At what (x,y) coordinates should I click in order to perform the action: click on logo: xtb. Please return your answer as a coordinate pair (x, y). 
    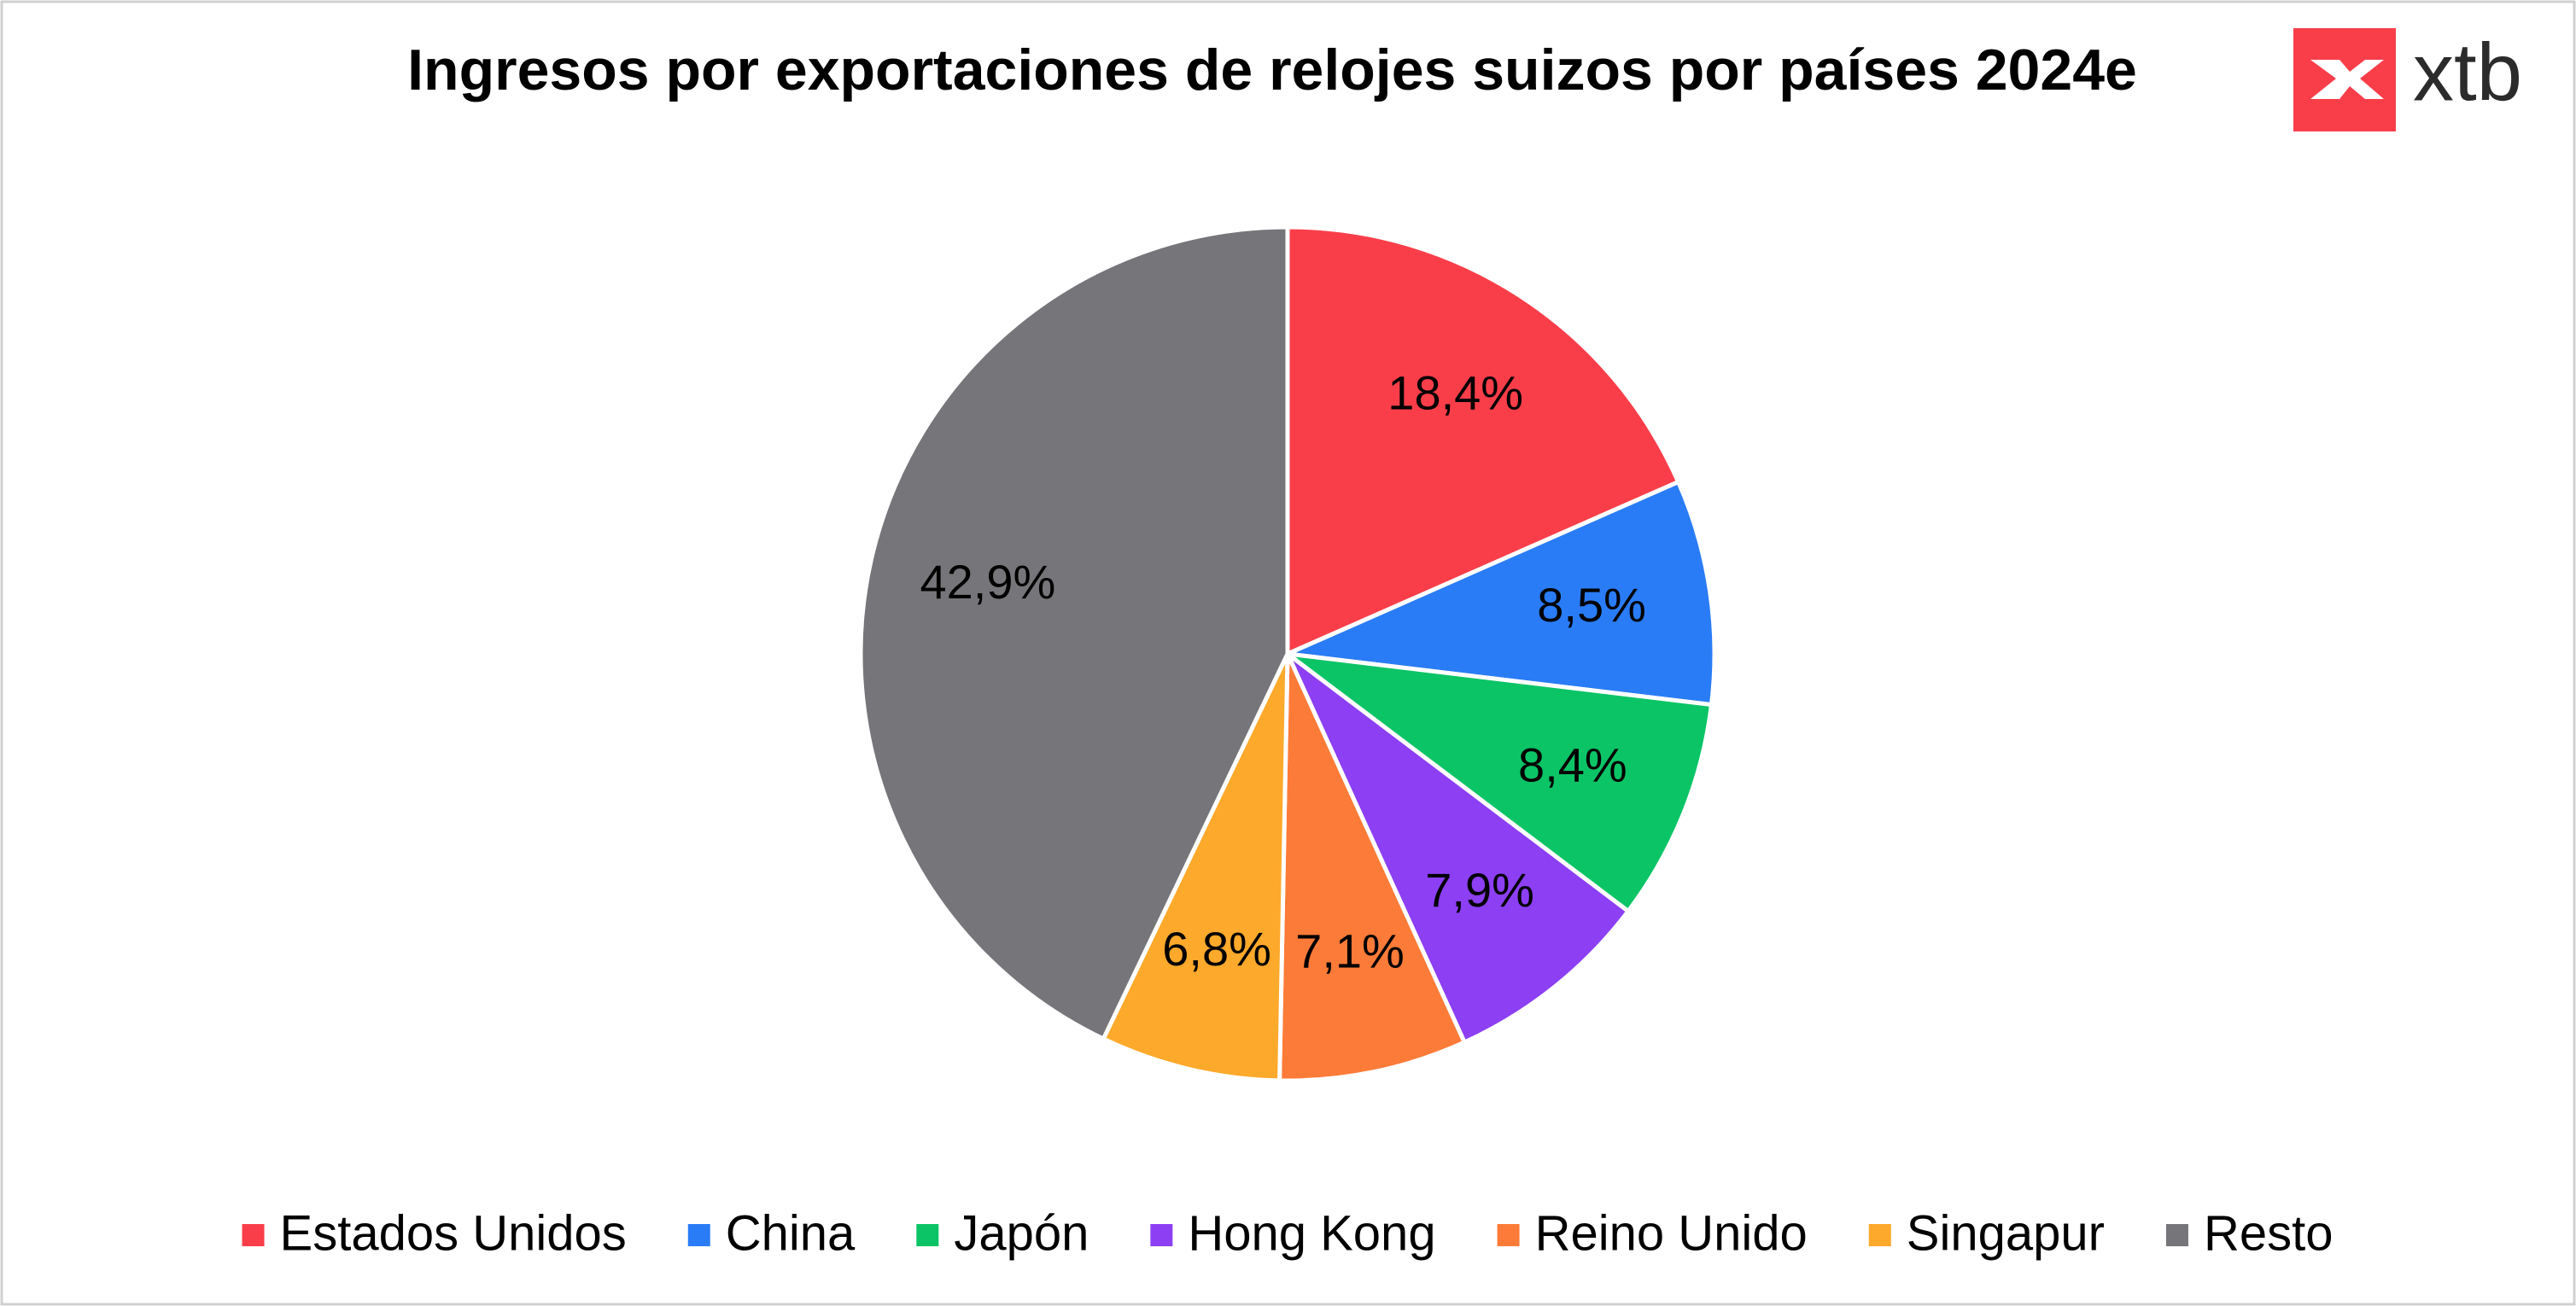
    Looking at the image, I should click on (2407, 78).